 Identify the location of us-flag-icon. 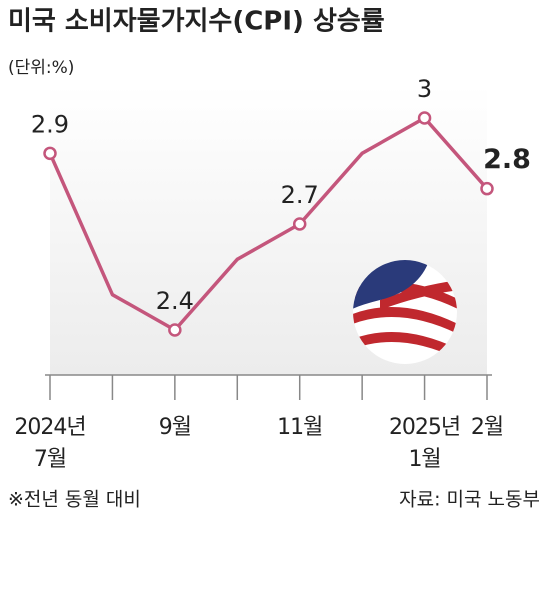
(405, 312).